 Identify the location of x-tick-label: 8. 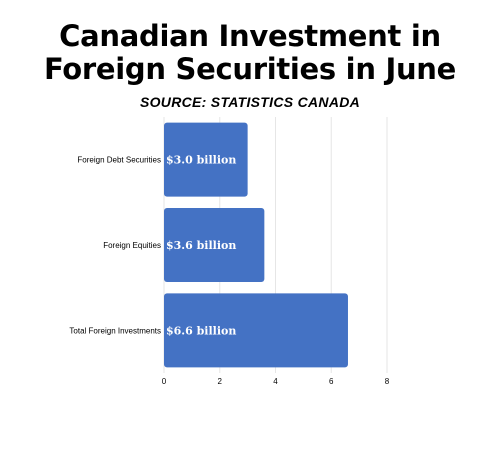
(387, 381).